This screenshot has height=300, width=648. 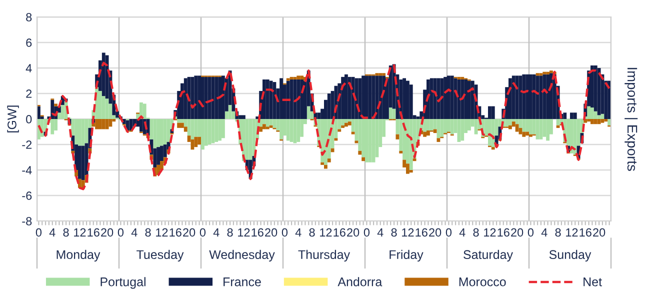 I want to click on legend-label: Net, so click(x=593, y=282).